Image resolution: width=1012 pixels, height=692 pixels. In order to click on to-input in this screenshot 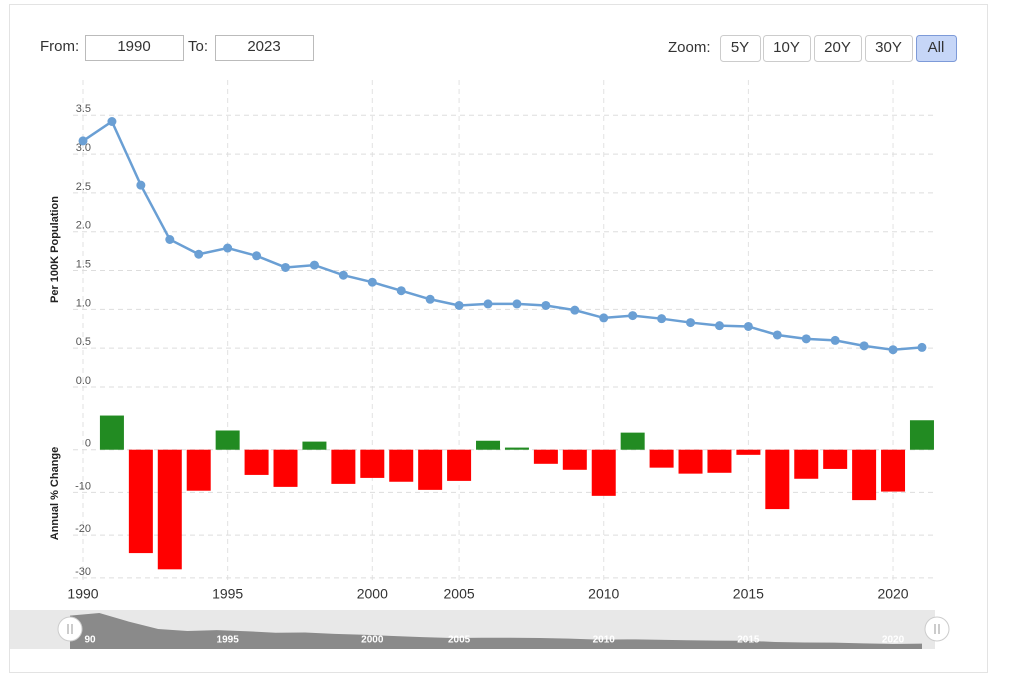, I will do `click(264, 48)`.